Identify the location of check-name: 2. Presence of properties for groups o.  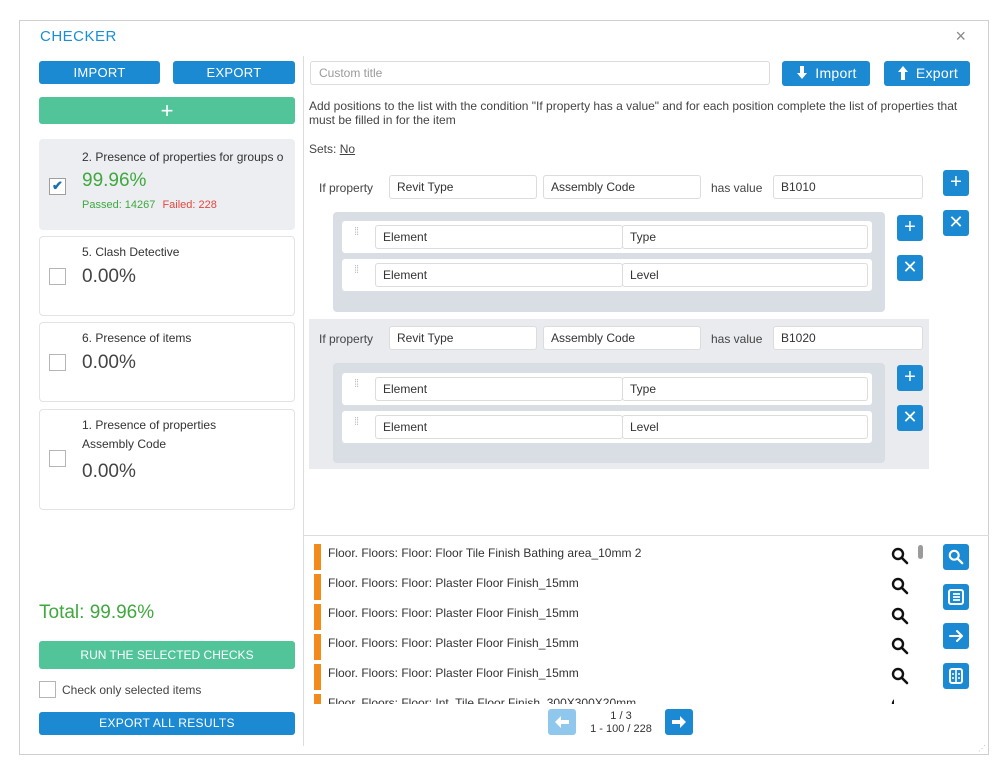
(183, 157).